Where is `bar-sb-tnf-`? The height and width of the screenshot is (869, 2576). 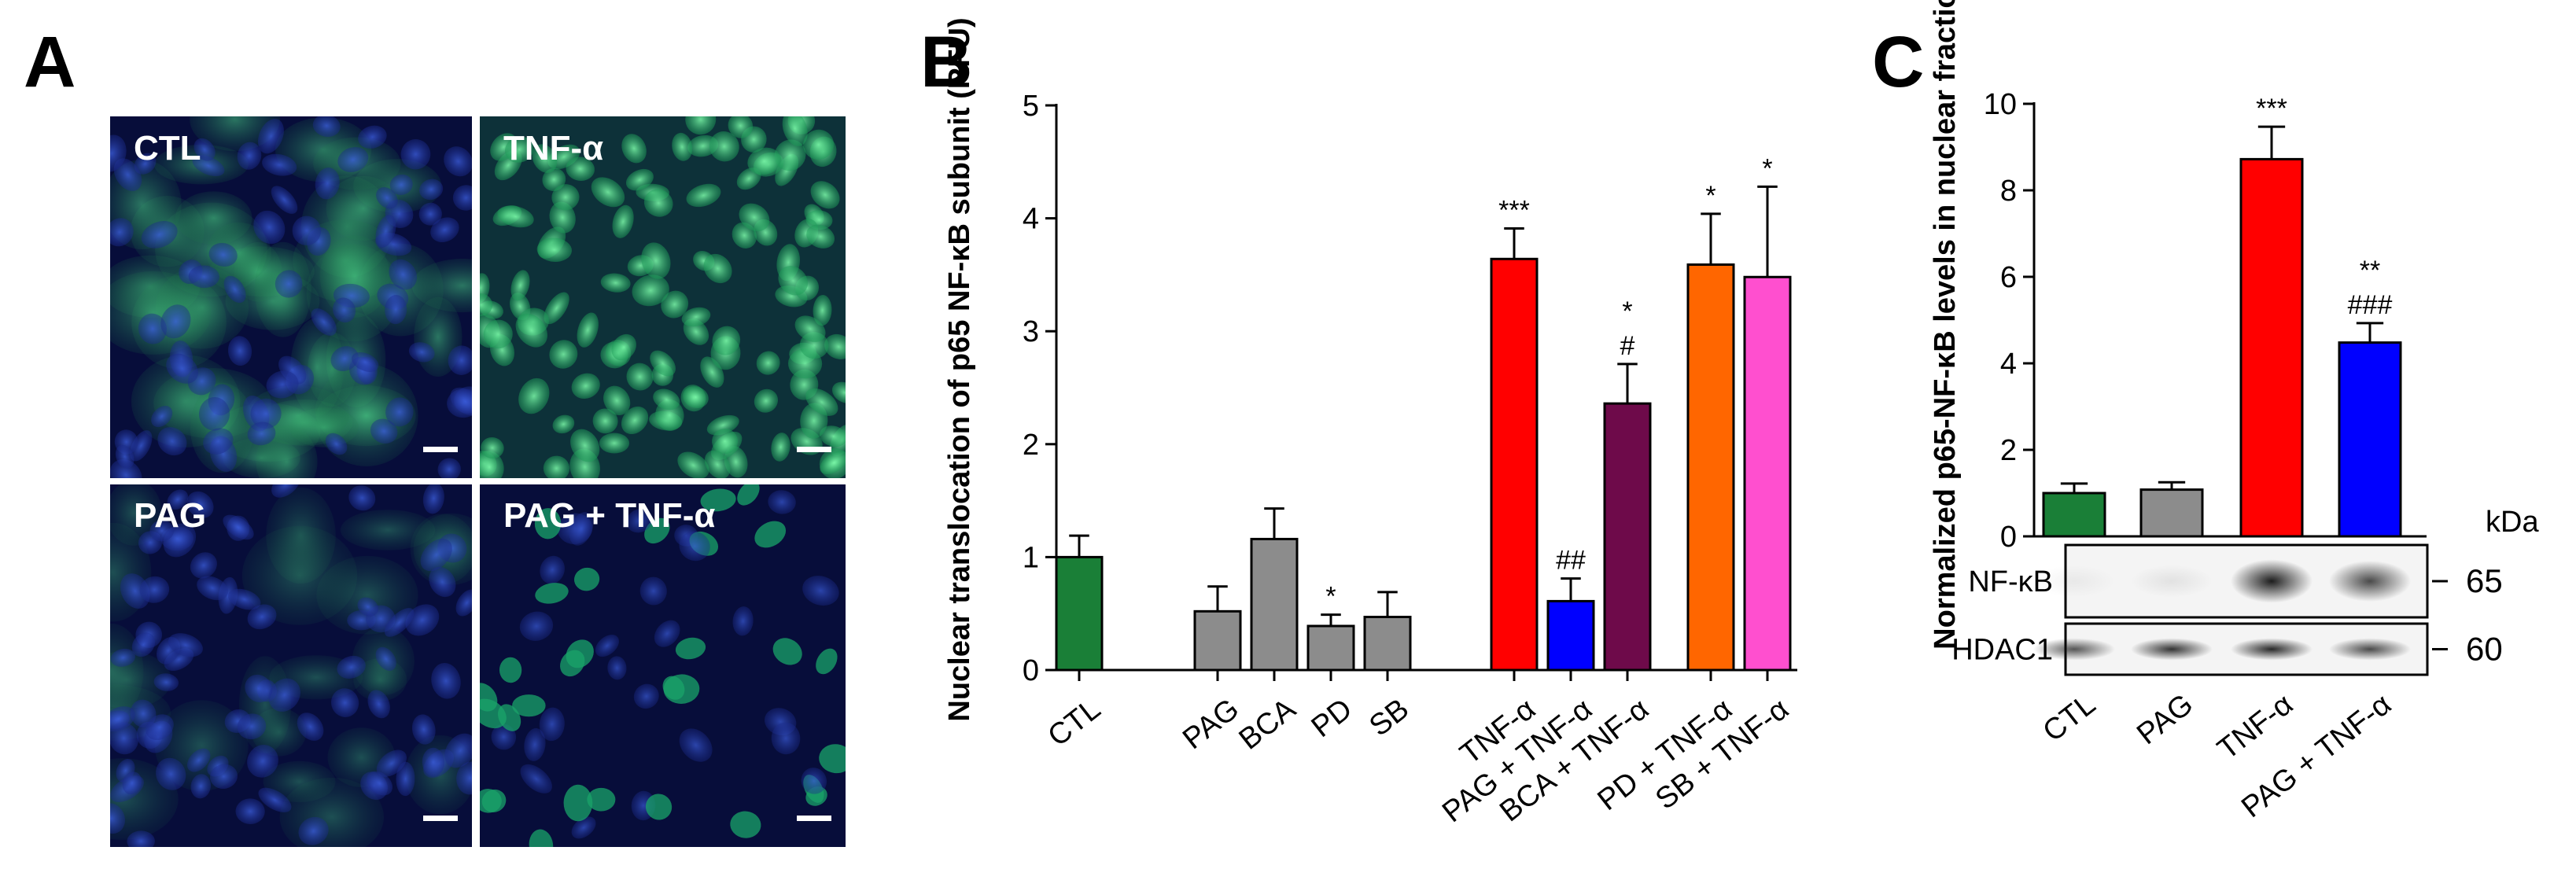
bar-sb-tnf- is located at coordinates (1767, 474).